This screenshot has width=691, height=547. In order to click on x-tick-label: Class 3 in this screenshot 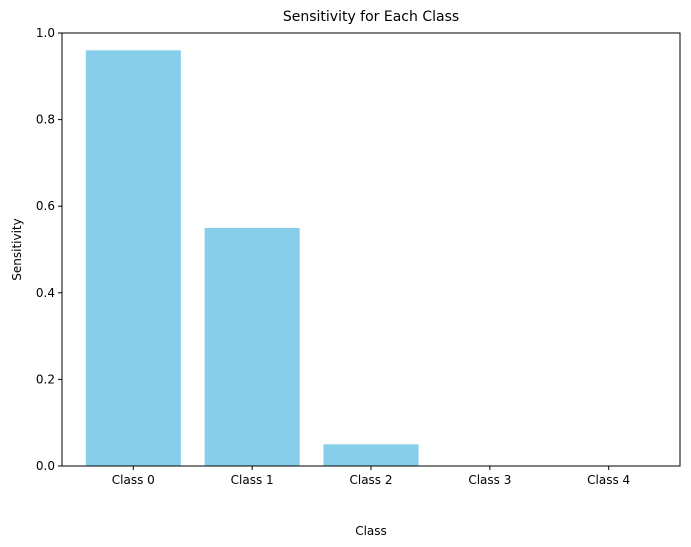, I will do `click(489, 480)`.